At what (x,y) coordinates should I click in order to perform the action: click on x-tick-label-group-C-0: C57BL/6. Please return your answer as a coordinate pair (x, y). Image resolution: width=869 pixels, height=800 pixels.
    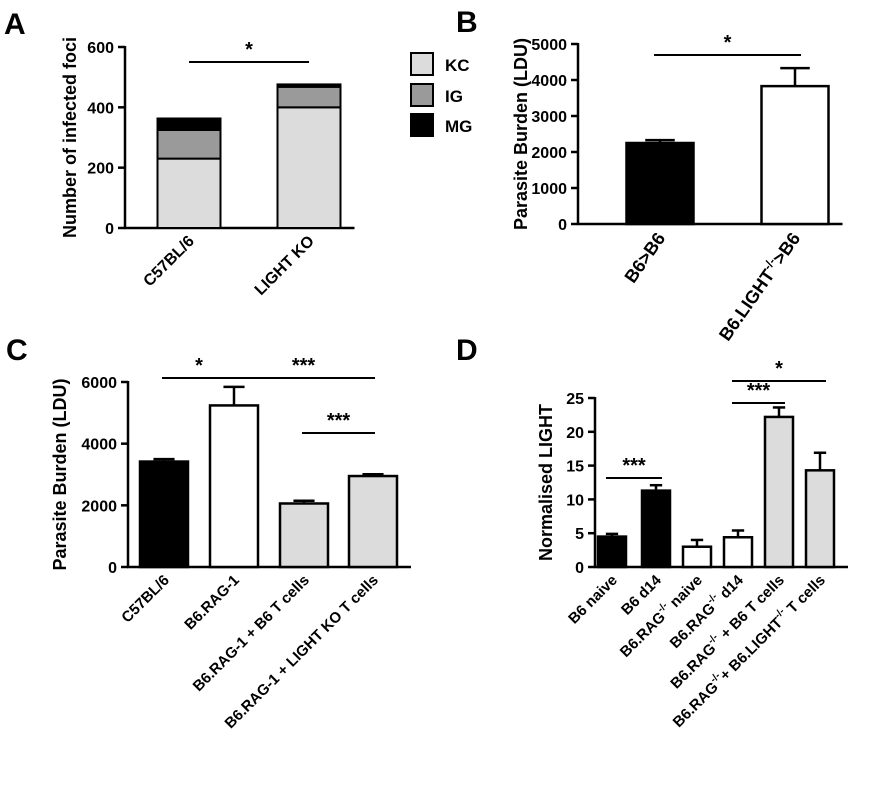
    Looking at the image, I should click on (145, 599).